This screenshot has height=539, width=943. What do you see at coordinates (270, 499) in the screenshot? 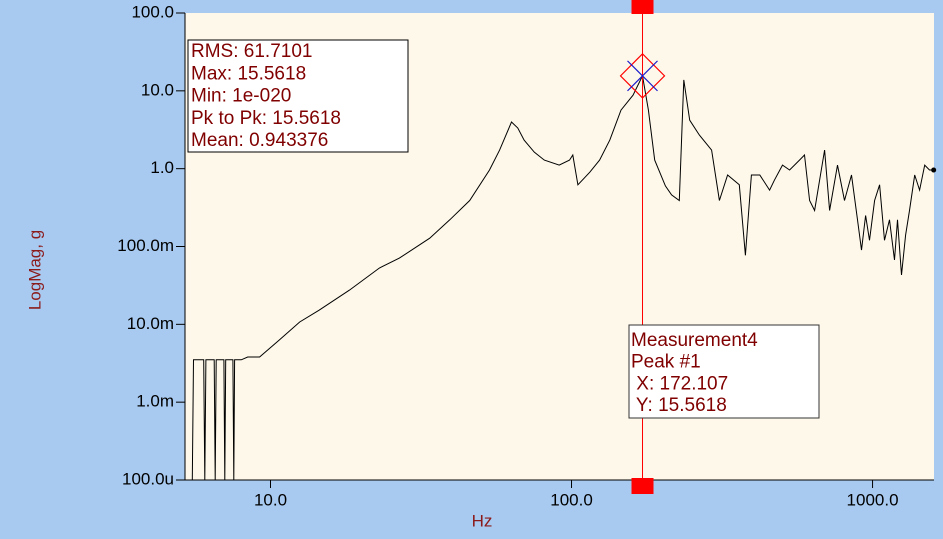
I see `x-tick-label: 10.0` at bounding box center [270, 499].